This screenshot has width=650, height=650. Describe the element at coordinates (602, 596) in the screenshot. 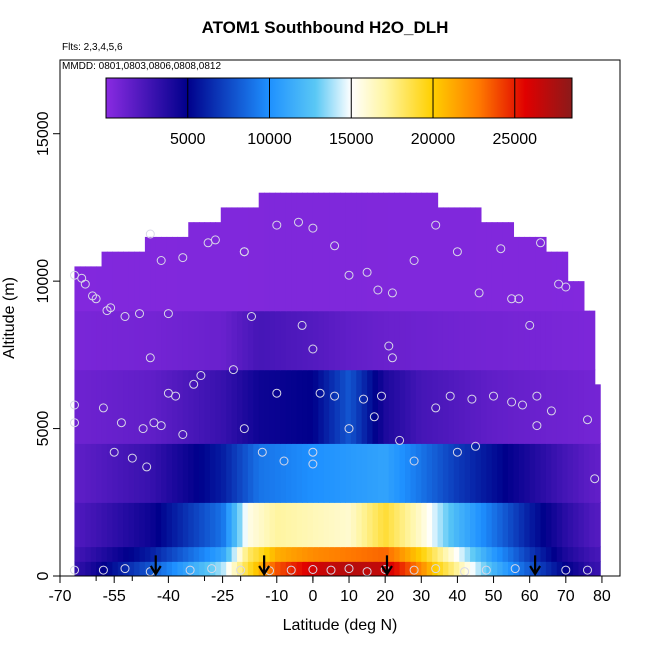

I see `x-tick-label: 80` at that location.